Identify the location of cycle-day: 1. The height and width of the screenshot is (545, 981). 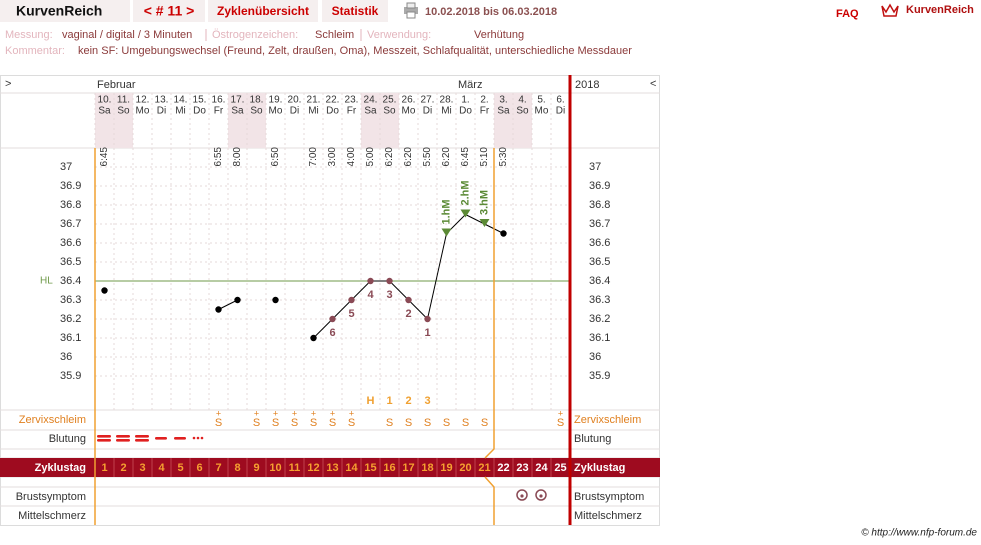
(104, 468).